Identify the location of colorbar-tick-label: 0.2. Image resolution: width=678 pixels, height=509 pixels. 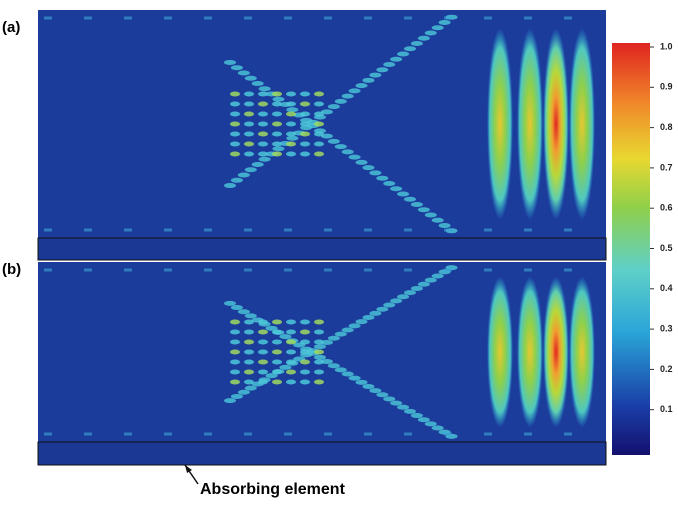
(666, 369).